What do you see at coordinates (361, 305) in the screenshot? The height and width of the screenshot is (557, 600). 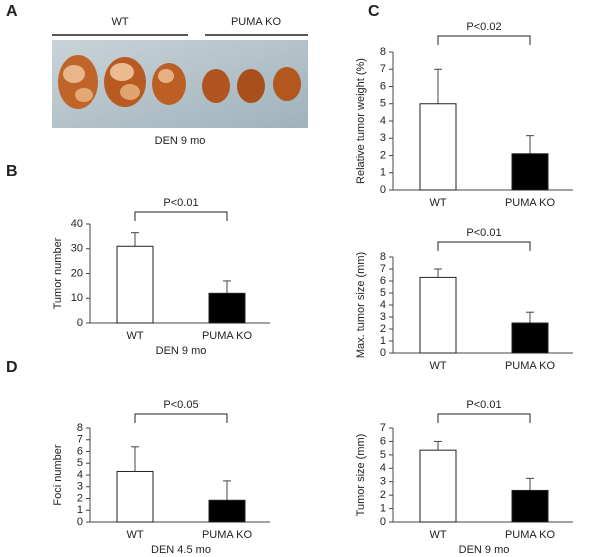 I see `y-axis-label: Max. tumor size (mm)` at bounding box center [361, 305].